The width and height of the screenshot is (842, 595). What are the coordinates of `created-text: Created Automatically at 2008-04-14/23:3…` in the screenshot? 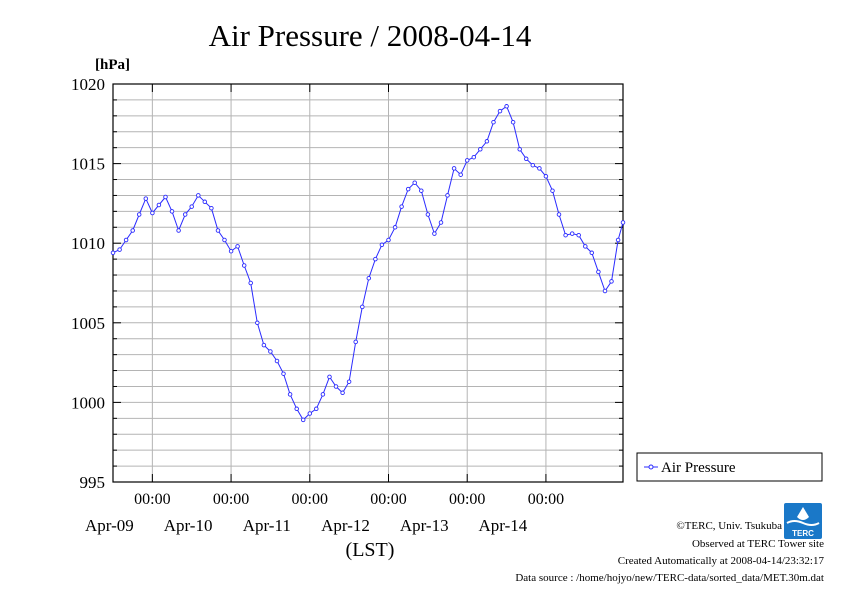 It's located at (720, 561).